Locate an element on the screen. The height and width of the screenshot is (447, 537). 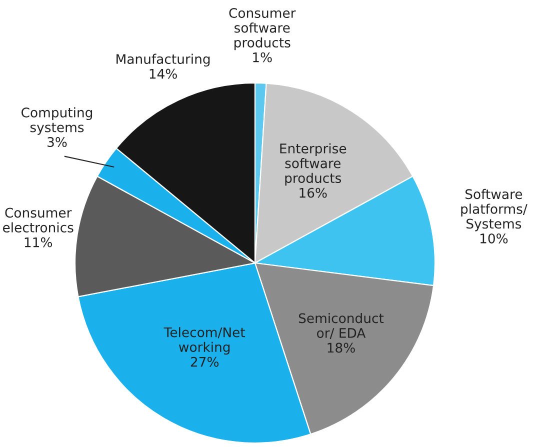
data-label: 11% is located at coordinates (38, 242).